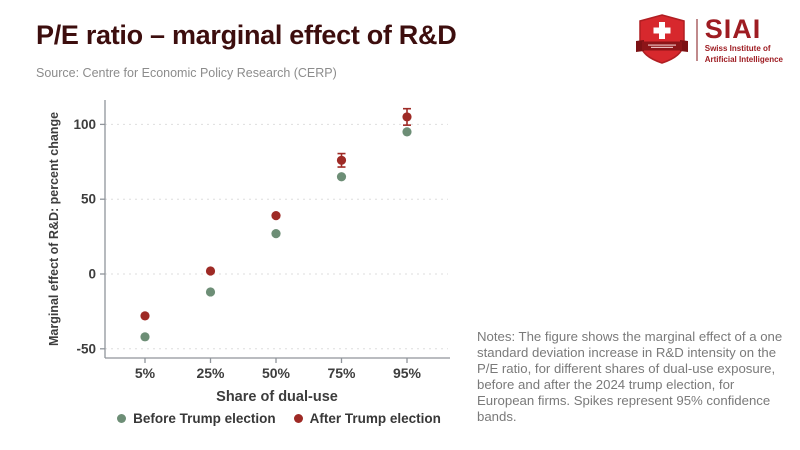  What do you see at coordinates (86, 348) in the screenshot?
I see `svg-text: -50` at bounding box center [86, 348].